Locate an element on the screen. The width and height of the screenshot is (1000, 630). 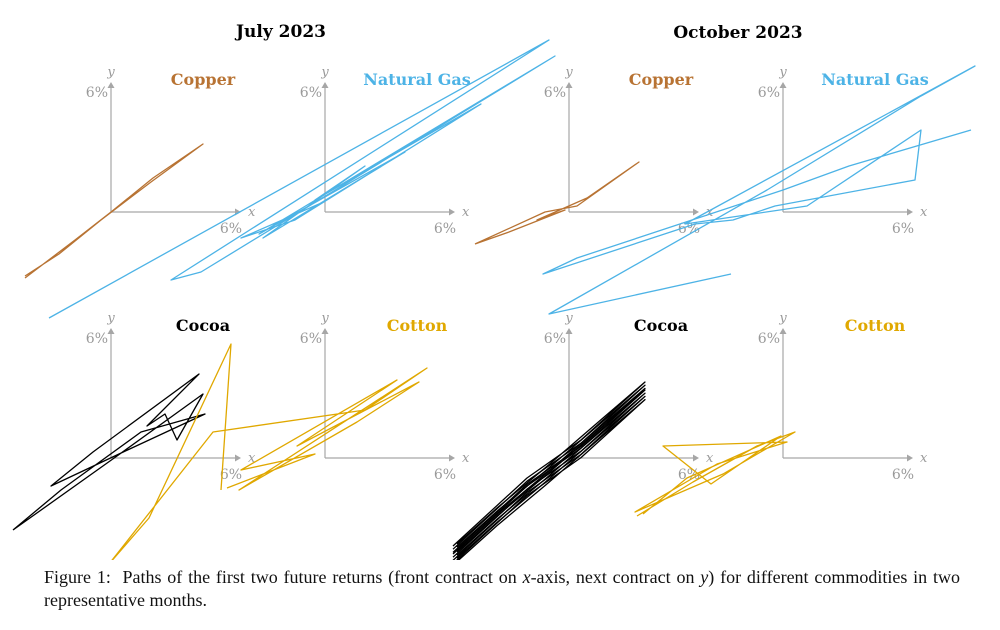
x-axis-label-october-2023-copper: x is located at coordinates (710, 212).